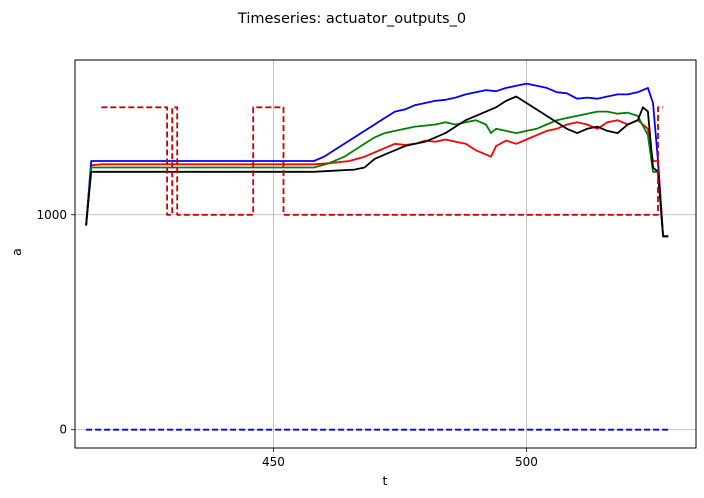  I want to click on x-axis-label: t, so click(385, 480).